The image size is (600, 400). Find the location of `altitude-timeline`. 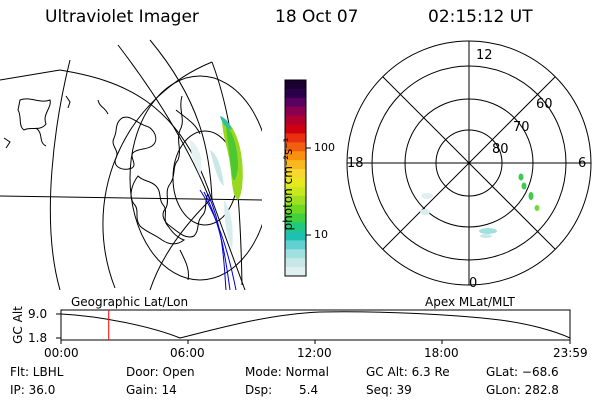

altitude-timeline is located at coordinates (313, 326).